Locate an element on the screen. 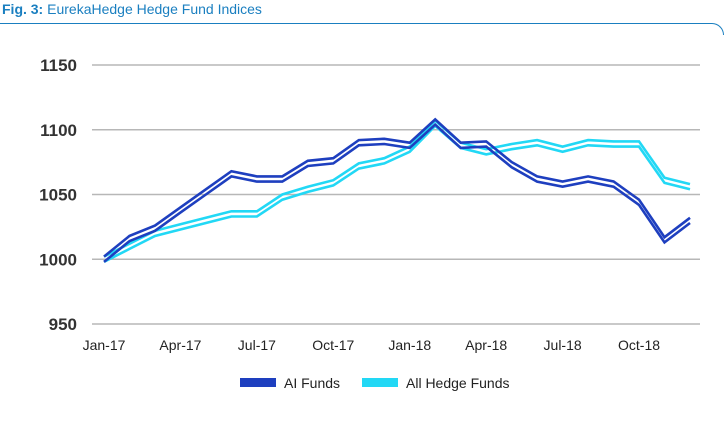 This screenshot has height=424, width=726. y-axis-ticks: 950 1000 1050 1100 1150 is located at coordinates (58, 195).